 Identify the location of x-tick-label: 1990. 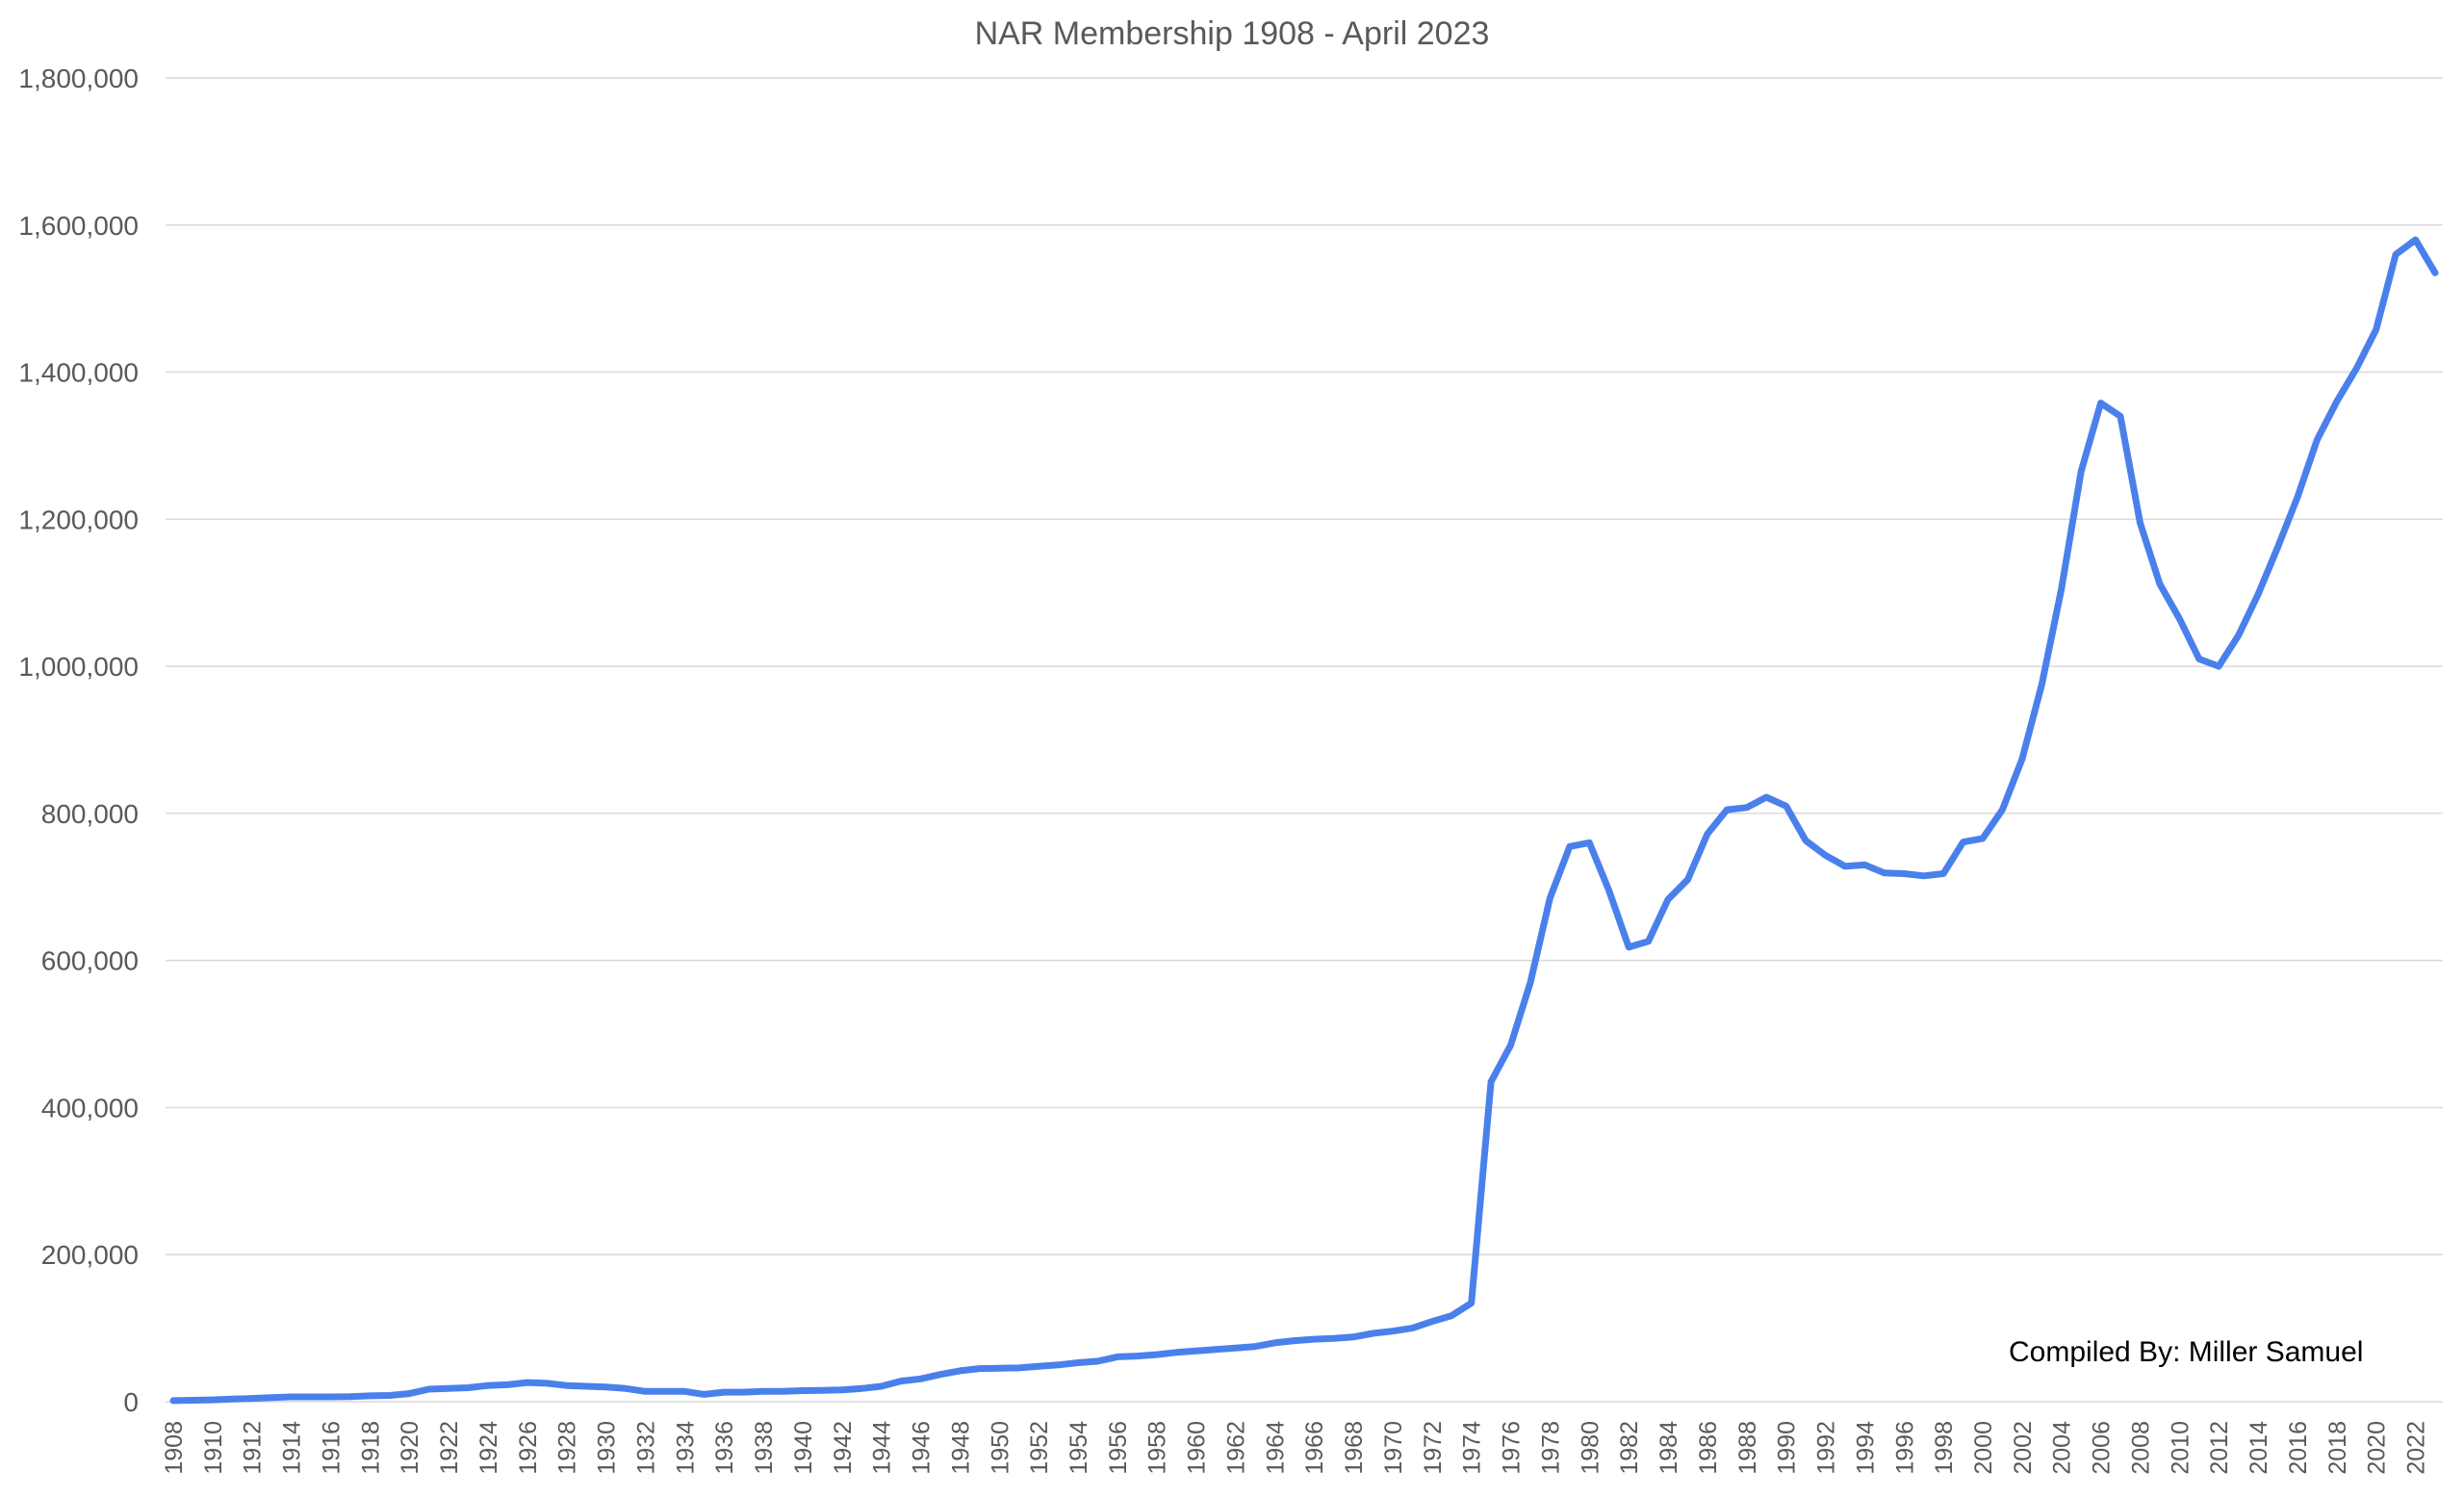
(1787, 1448).